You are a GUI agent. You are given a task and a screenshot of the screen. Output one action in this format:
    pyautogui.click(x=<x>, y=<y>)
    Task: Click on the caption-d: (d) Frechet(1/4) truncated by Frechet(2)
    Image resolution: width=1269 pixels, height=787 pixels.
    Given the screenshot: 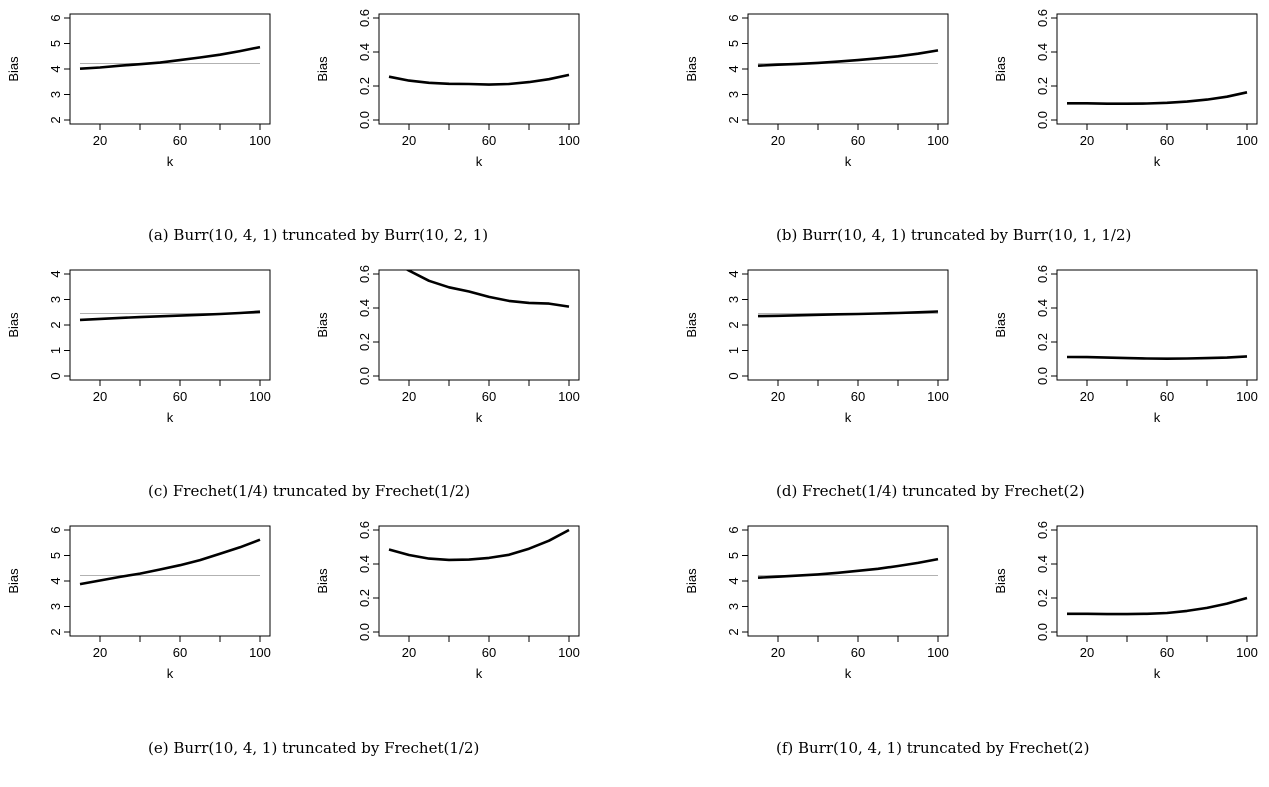 What is the action you would take?
    pyautogui.click(x=930, y=491)
    